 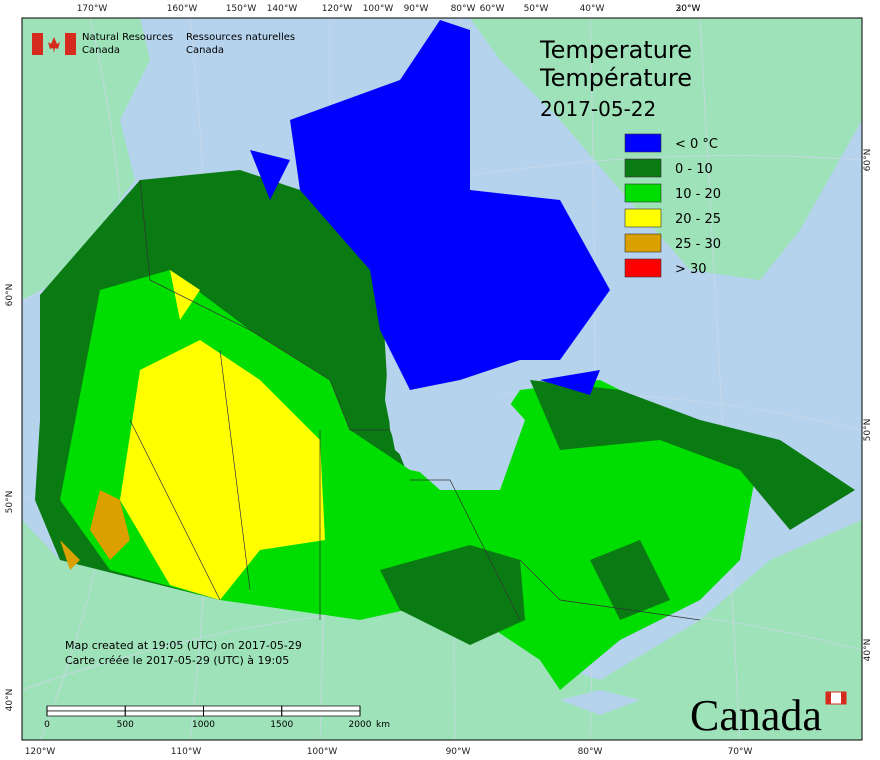 What do you see at coordinates (698, 219) in the screenshot?
I see `legend-label: 20 - 25` at bounding box center [698, 219].